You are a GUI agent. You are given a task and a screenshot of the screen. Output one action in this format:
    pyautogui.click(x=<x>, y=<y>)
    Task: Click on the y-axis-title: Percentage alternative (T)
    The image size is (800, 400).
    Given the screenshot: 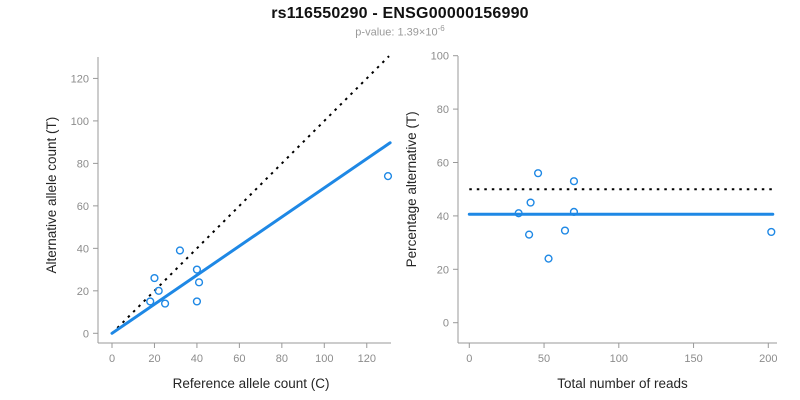 What is the action you would take?
    pyautogui.click(x=411, y=189)
    